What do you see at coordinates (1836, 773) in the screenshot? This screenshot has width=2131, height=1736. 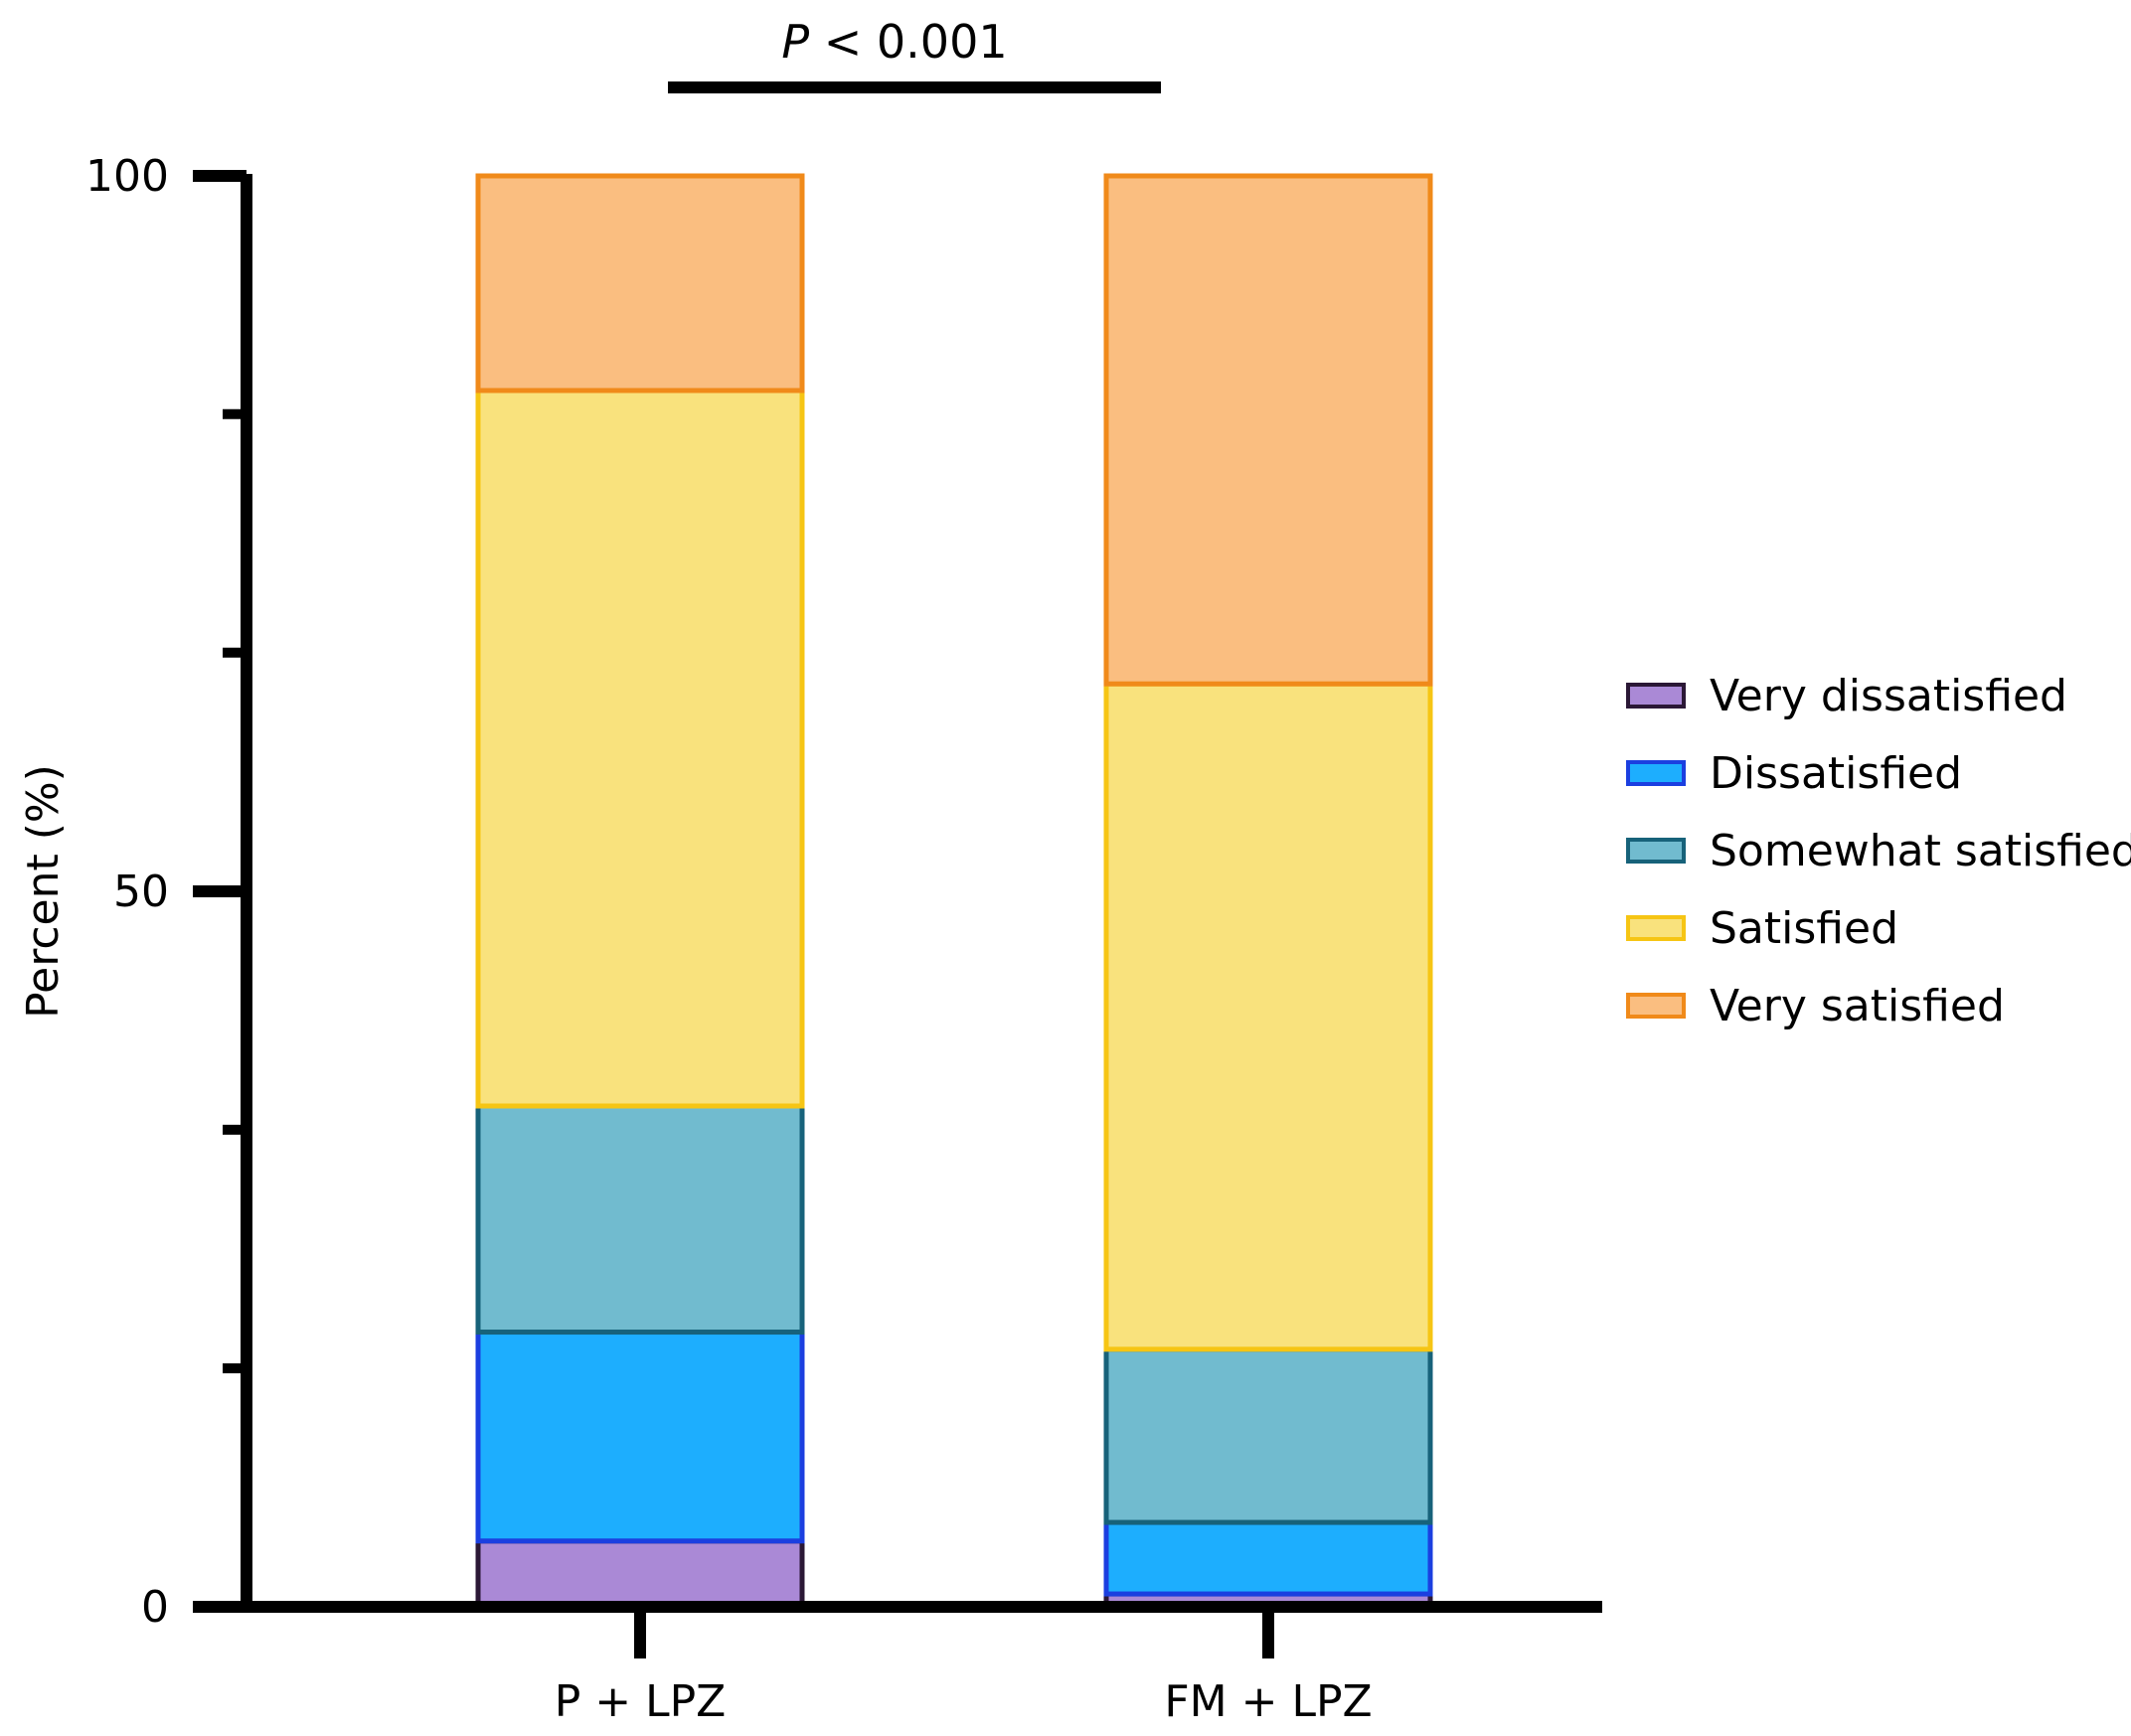 I see `legend-label: Dissatisfied` at bounding box center [1836, 773].